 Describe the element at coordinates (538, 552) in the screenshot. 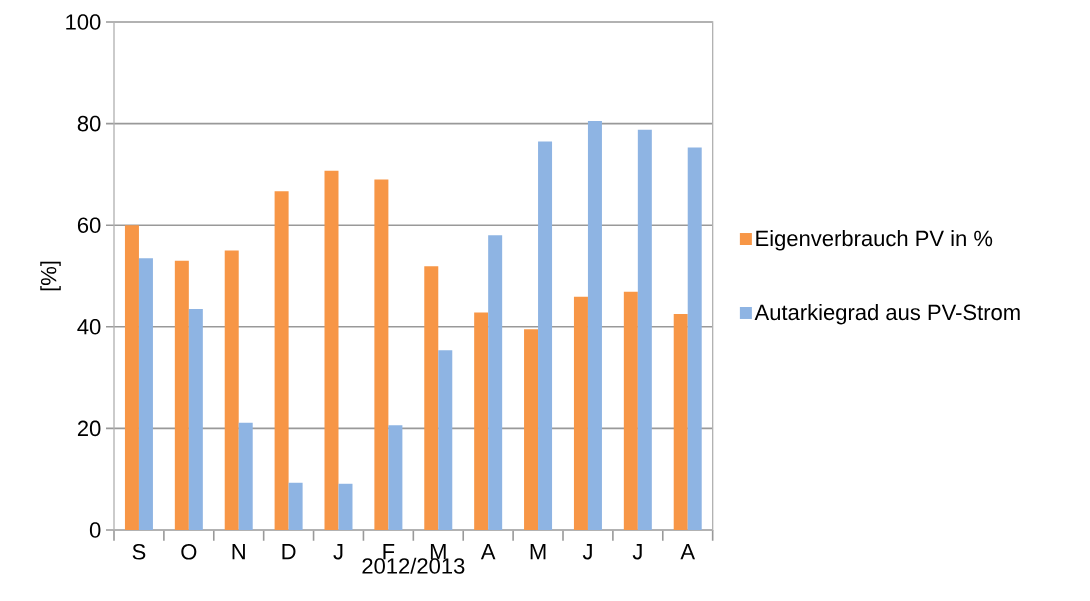

I see `x-tick-label: M` at that location.